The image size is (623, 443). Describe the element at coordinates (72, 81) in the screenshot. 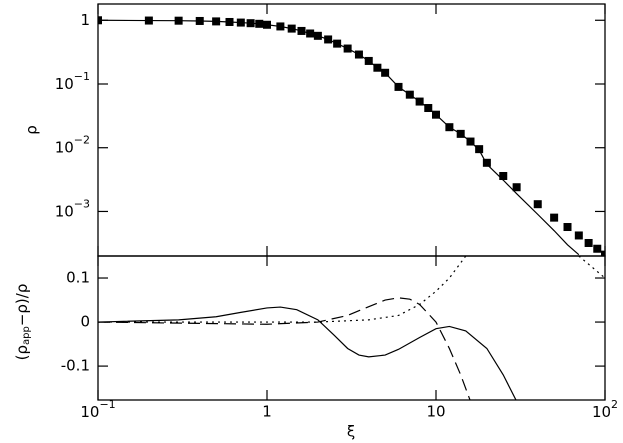

I see `y-tick-label: 10⁻¹` at that location.